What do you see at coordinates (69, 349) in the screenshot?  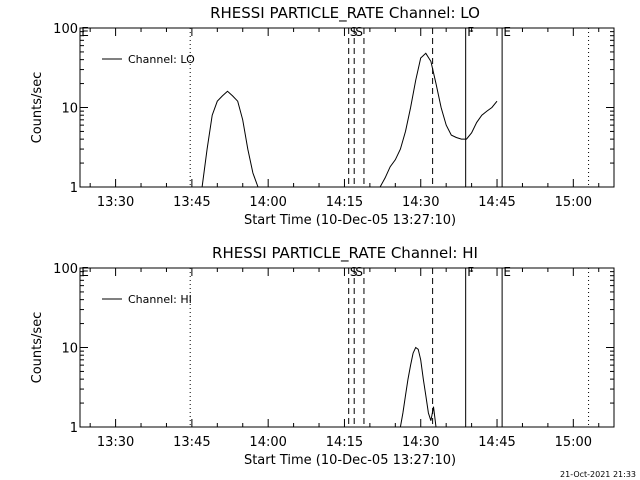 I see `chart2-y-tick-label: 10` at bounding box center [69, 349].